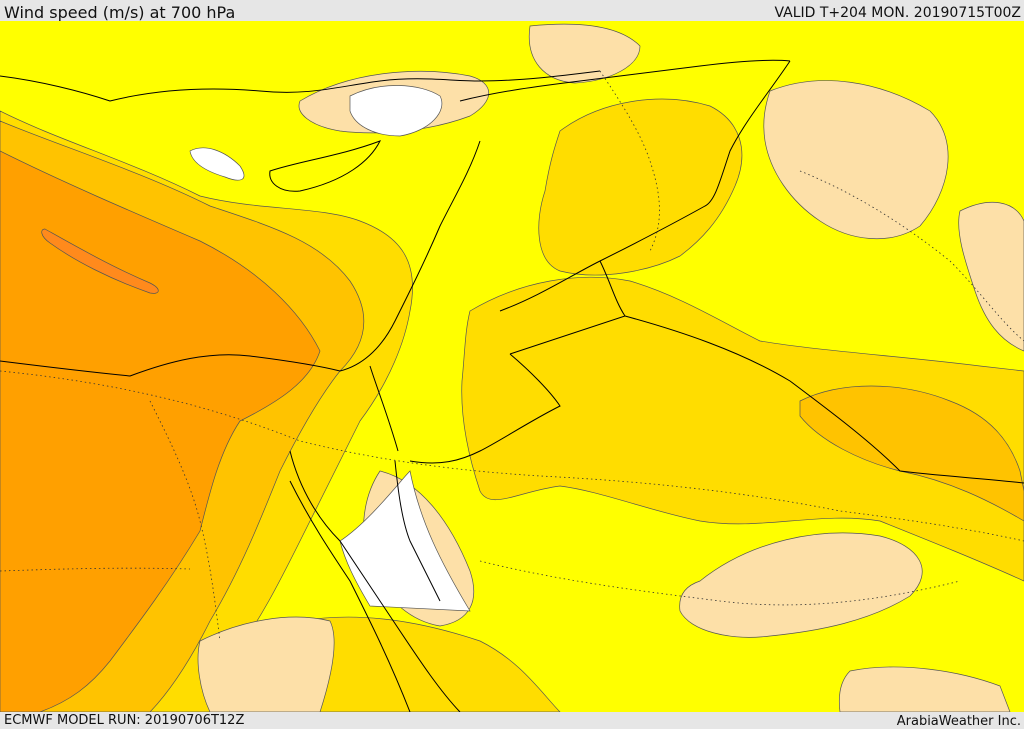 Image resolution: width=1024 pixels, height=729 pixels. Describe the element at coordinates (325, 166) in the screenshot. I see `coastline-cyprus` at that location.